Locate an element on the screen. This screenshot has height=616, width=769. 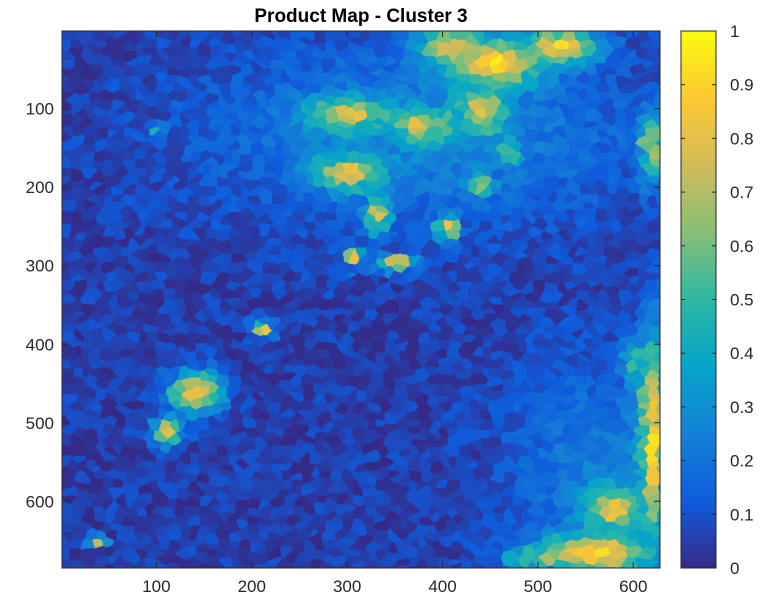
colorbar: 0 0.1 0.2 0.3 0.4 0.5 0.6 0.7 0.8 0.9 1 is located at coordinates (717, 300).